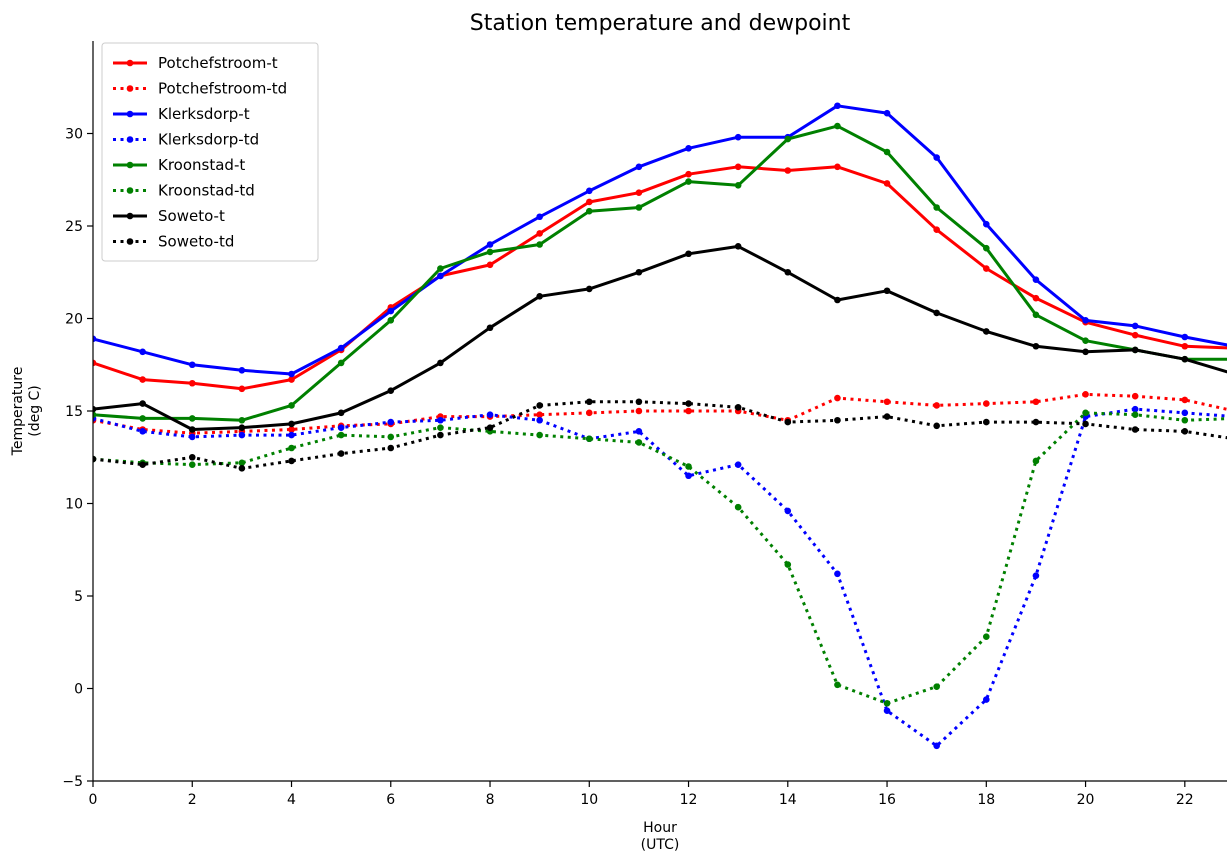  What do you see at coordinates (589, 800) in the screenshot?
I see `x-tick-label: 10` at bounding box center [589, 800].